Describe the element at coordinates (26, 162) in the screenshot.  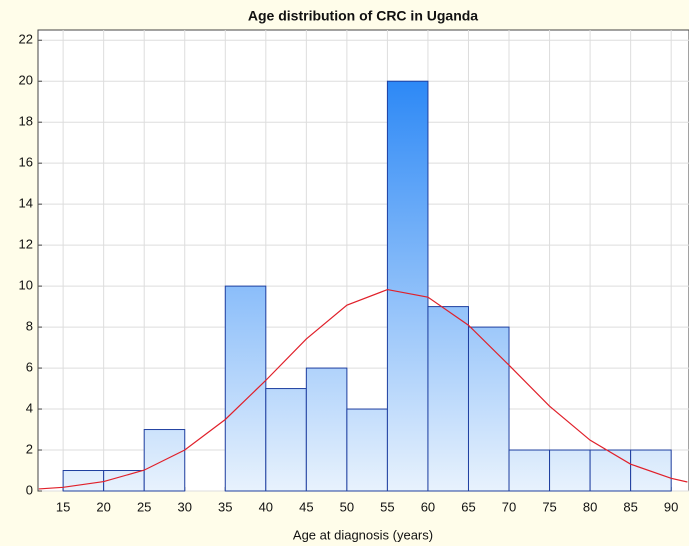
I see `y-tick-label: 16` at that location.